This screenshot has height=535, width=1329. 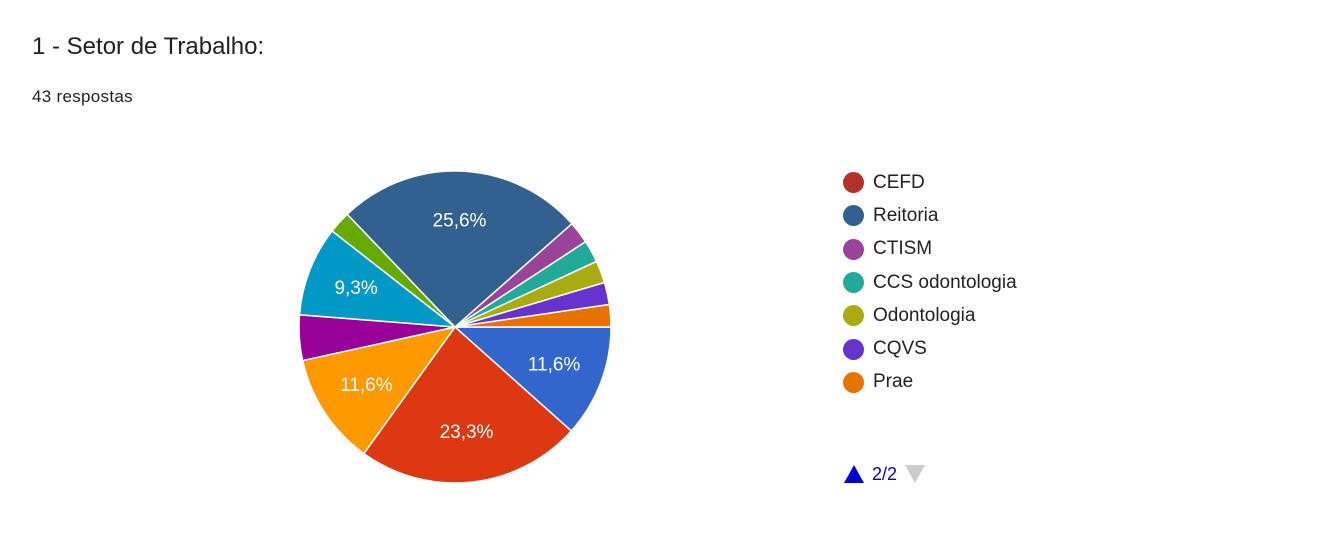 What do you see at coordinates (82, 96) in the screenshot?
I see `response-count: 43 respostas` at bounding box center [82, 96].